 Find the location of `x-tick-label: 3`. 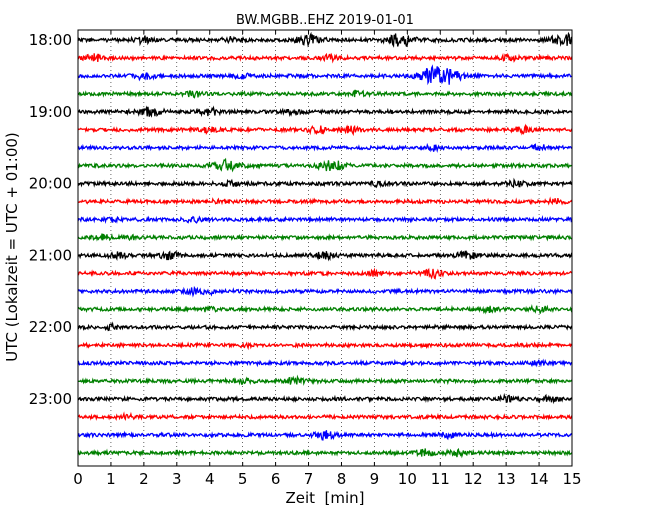

x-tick-label: 3 is located at coordinates (177, 479).